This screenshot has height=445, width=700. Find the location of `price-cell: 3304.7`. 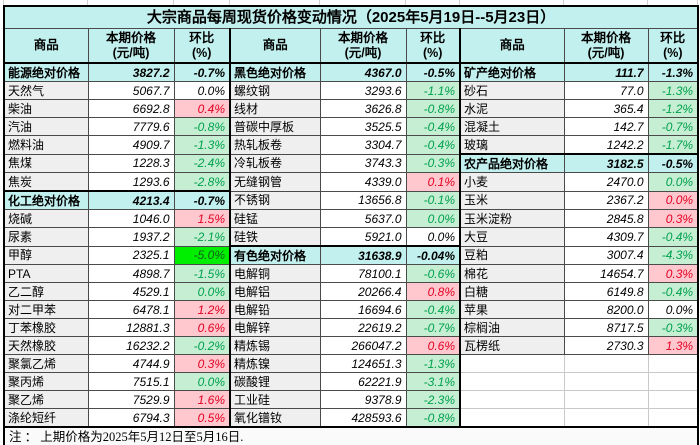

price-cell: 3304.7 is located at coordinates (363, 145).